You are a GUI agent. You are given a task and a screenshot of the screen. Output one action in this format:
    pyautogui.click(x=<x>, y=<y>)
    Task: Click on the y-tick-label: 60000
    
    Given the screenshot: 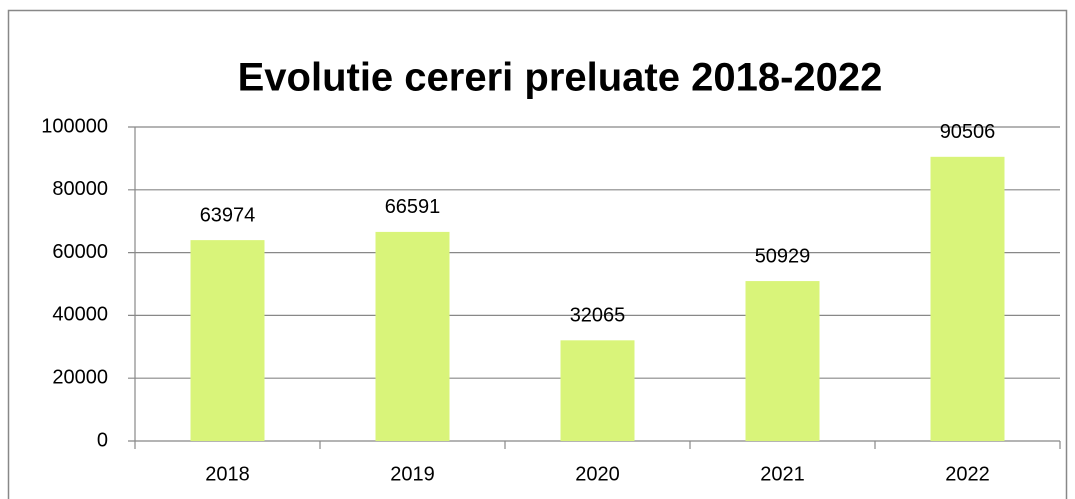 What is the action you would take?
    pyautogui.click(x=80, y=252)
    